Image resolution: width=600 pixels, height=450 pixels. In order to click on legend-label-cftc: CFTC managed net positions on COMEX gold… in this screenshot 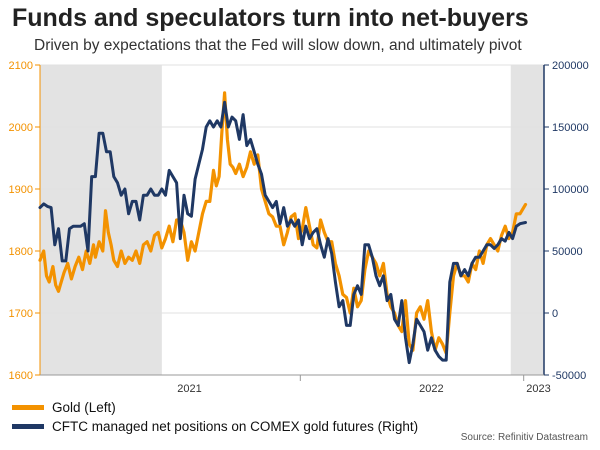, I will do `click(235, 426)`.